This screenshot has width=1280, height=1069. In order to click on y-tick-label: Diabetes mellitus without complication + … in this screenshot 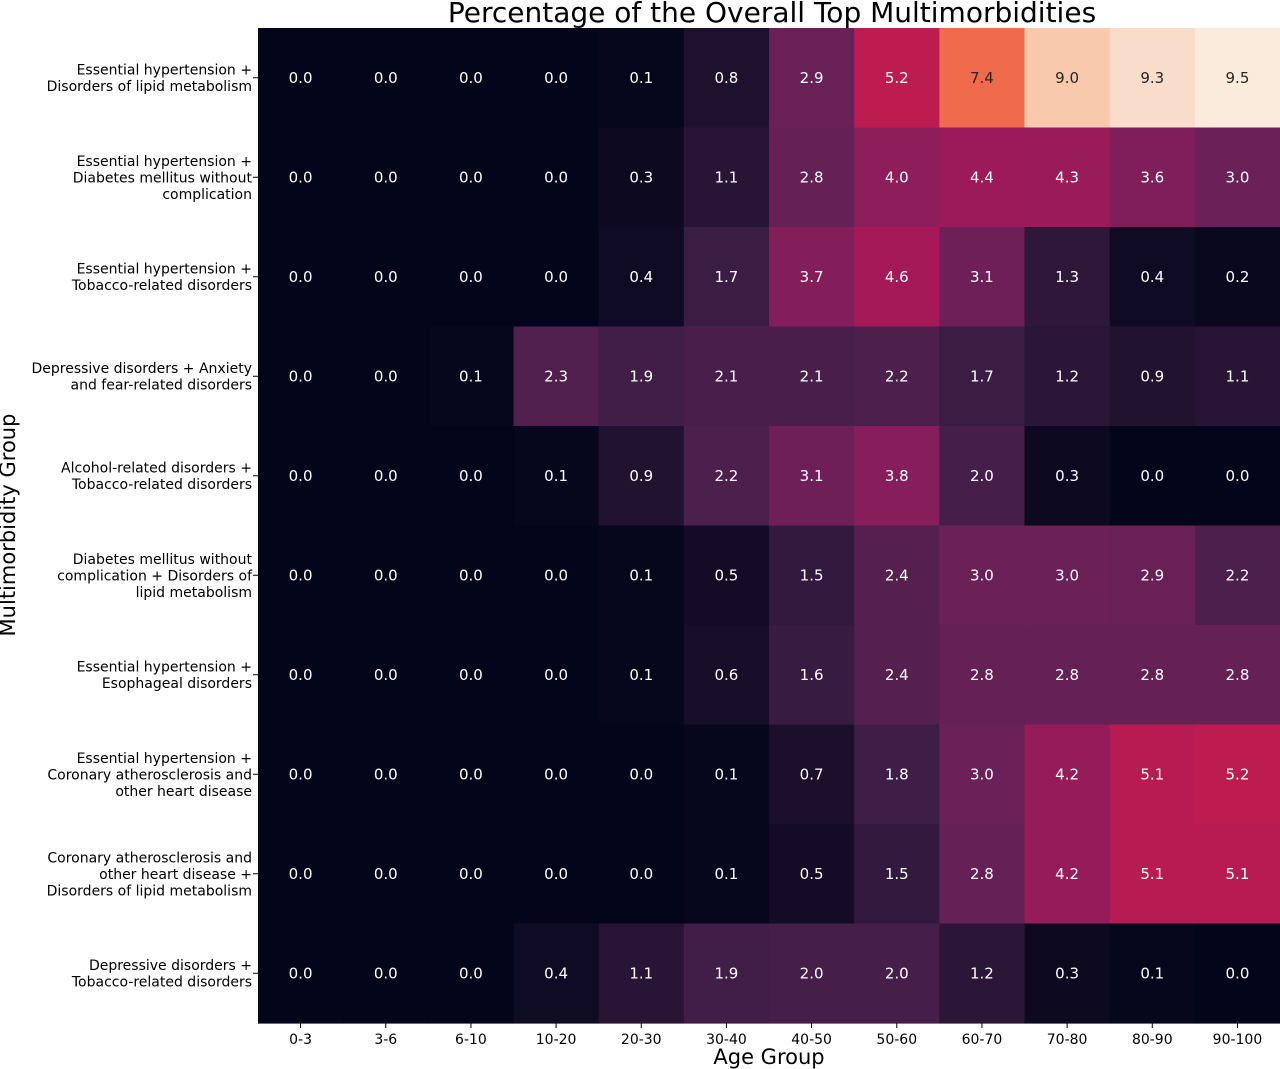, I will do `click(155, 576)`.